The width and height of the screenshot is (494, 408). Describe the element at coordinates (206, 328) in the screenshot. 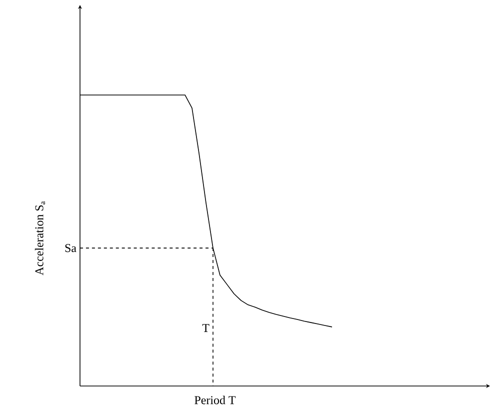

I see `annotation: T` at that location.